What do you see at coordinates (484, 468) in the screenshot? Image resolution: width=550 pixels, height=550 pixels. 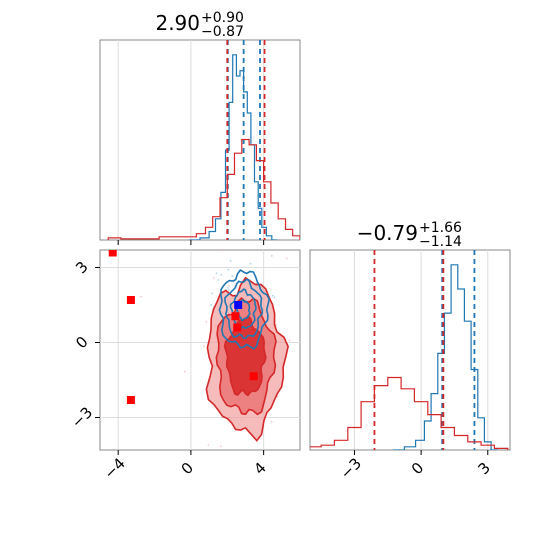 I see `x-tick-label: 3` at bounding box center [484, 468].